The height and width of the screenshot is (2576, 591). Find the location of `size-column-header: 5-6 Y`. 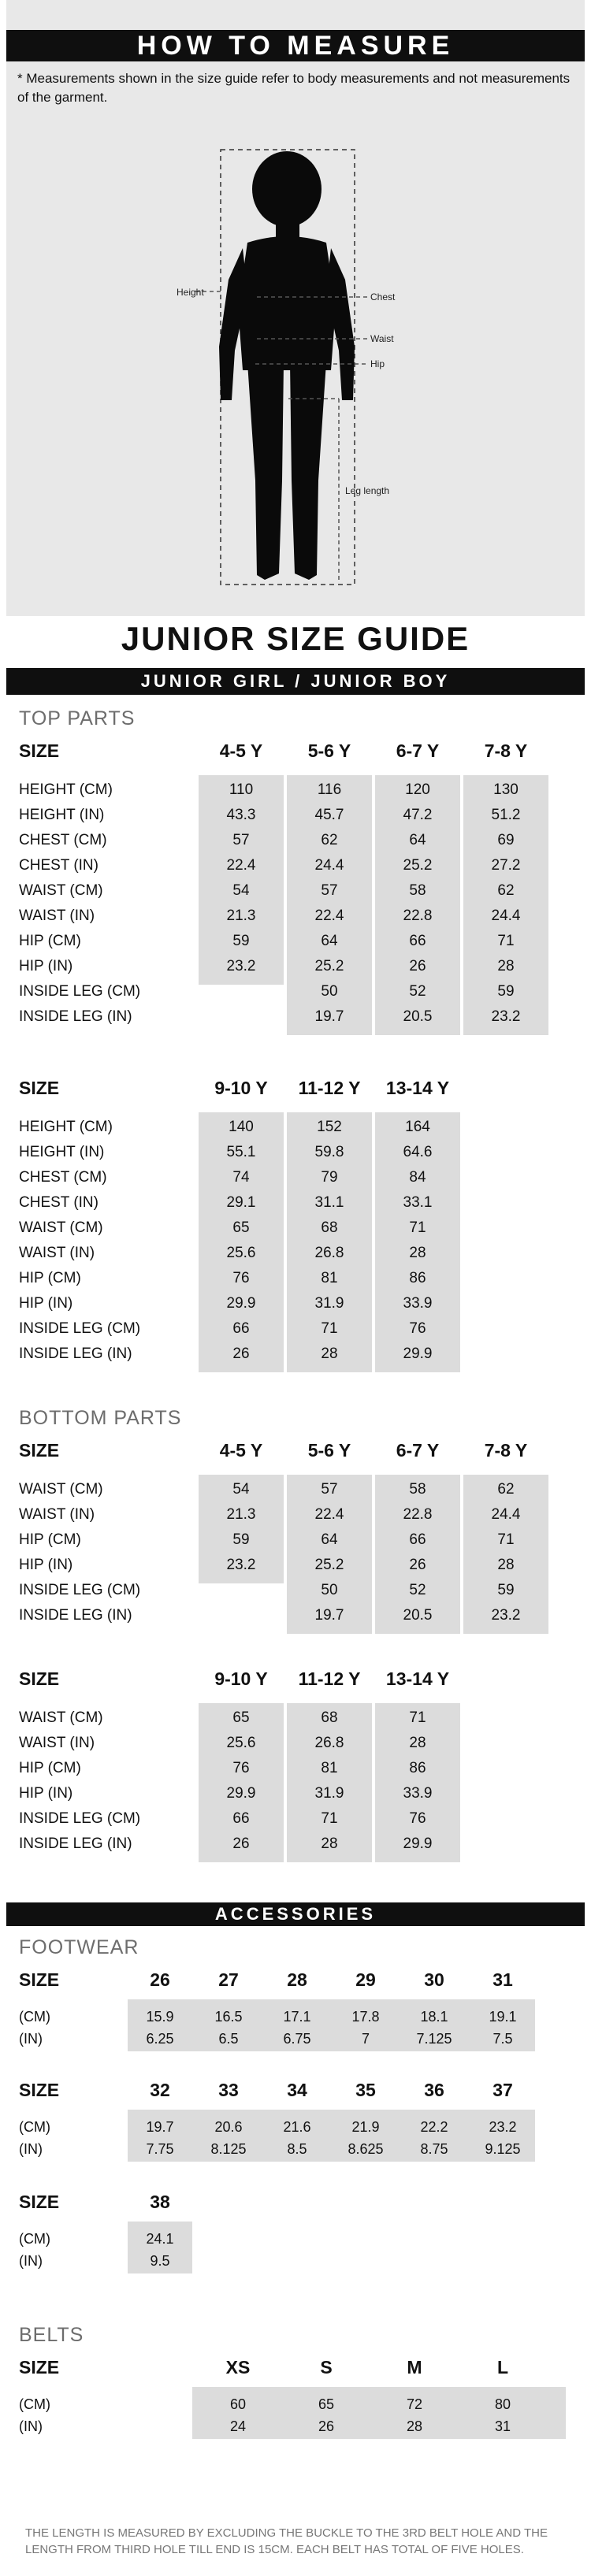

size-column-header: 5-6 Y is located at coordinates (329, 1450).